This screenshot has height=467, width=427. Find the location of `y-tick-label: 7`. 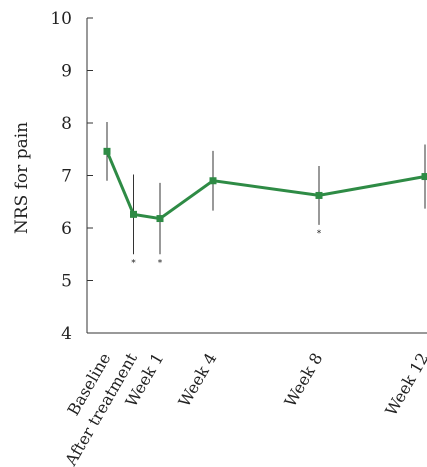

y-tick-label: 7 is located at coordinates (66, 177).